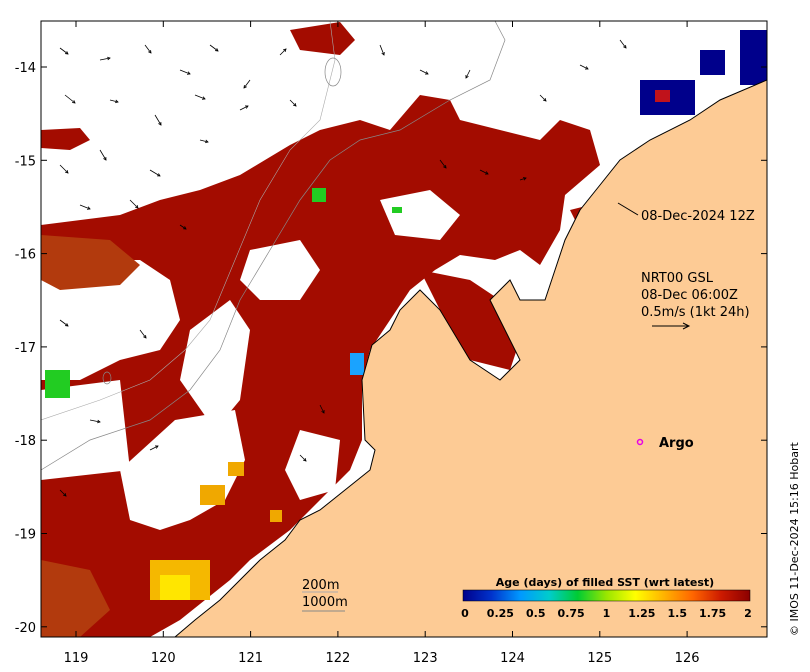 This screenshot has height=672, width=810. Describe the element at coordinates (107, 378) in the screenshot. I see `island-contour` at that location.